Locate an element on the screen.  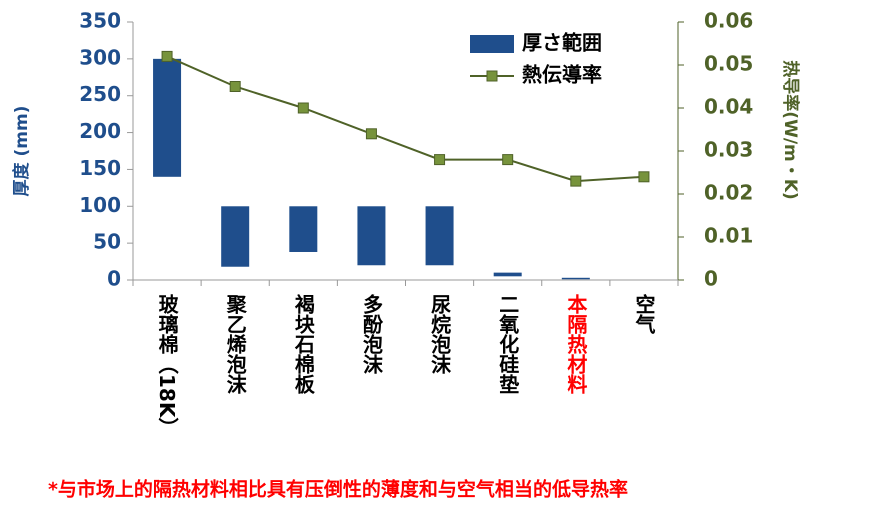
y-tick-label: 200 is located at coordinates (100, 131).